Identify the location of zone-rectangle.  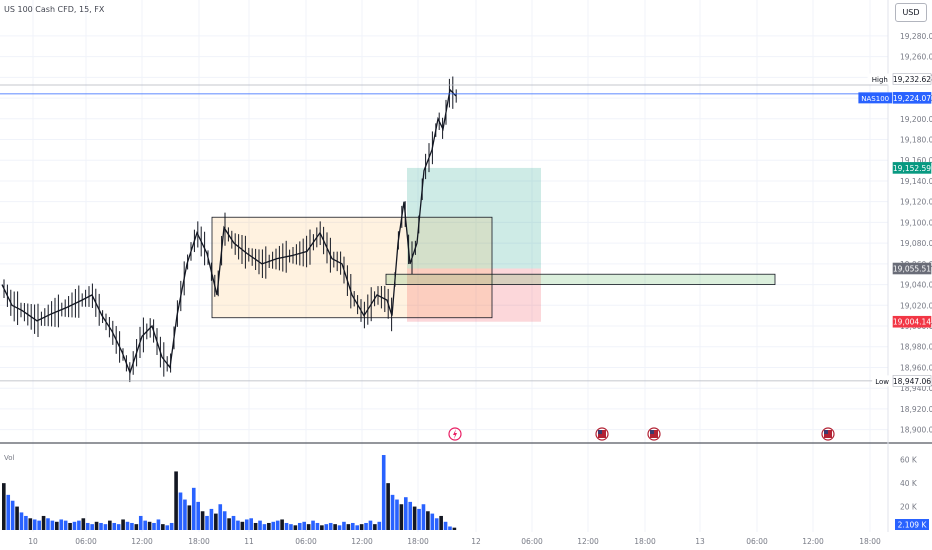
(580, 279).